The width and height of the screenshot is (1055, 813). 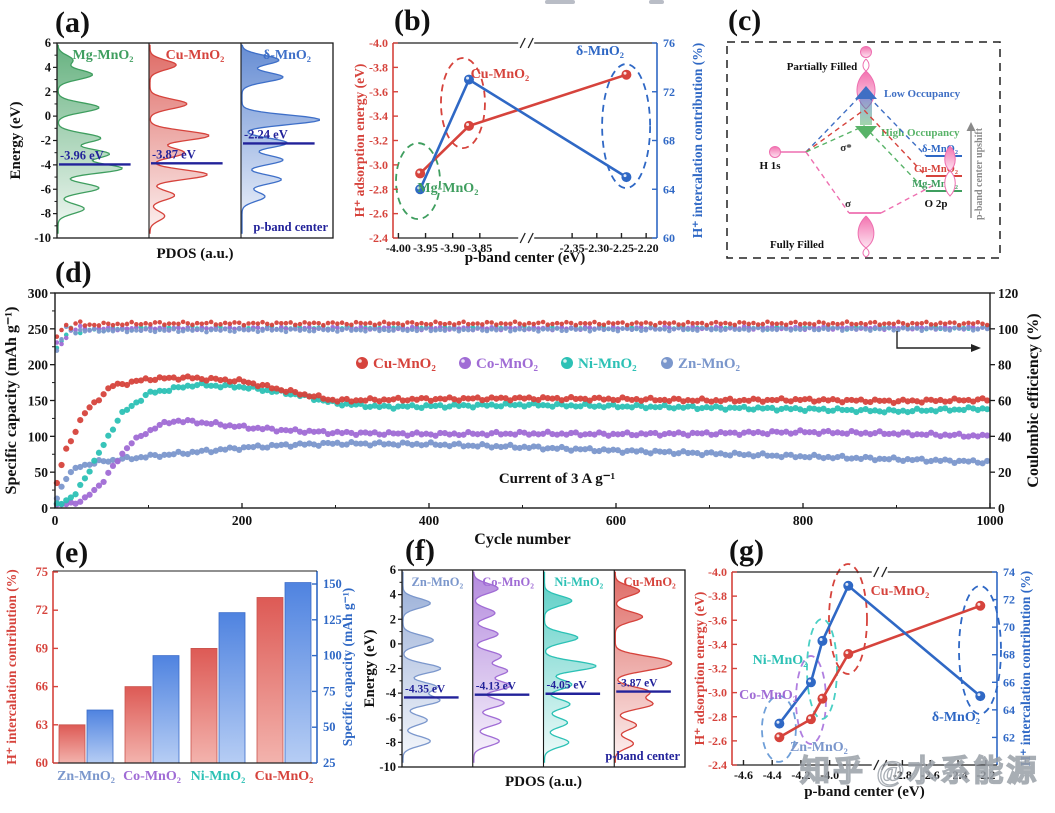 What do you see at coordinates (48, 92) in the screenshot?
I see `tick-label: 2` at bounding box center [48, 92].